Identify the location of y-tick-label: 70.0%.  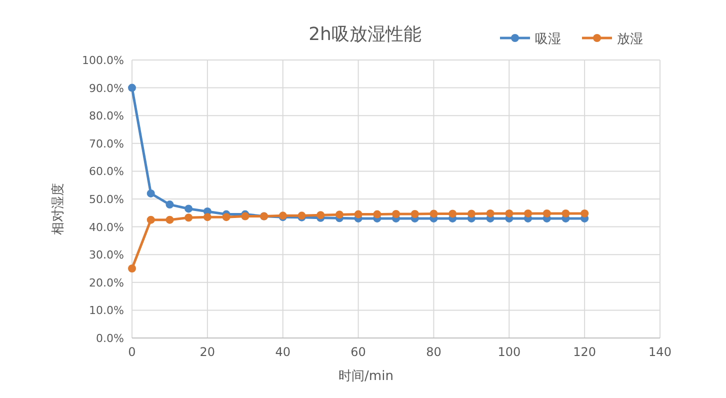
(106, 143).